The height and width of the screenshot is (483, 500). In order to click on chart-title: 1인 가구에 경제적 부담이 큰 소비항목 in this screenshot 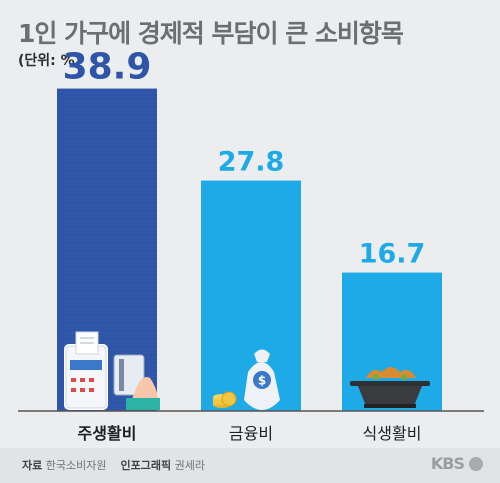, I will do `click(211, 33)`.